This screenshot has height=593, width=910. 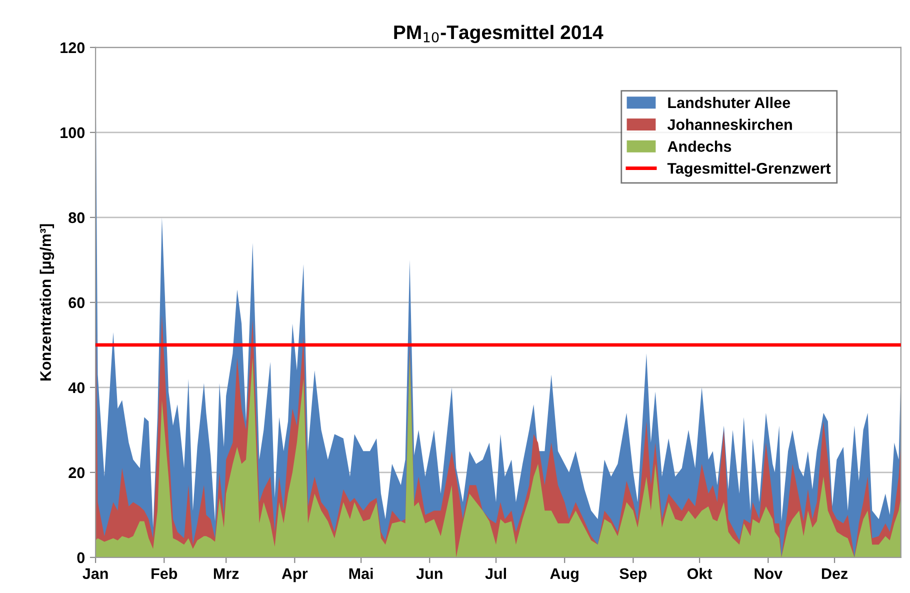 I want to click on legend-label: Andechs, so click(x=700, y=146).